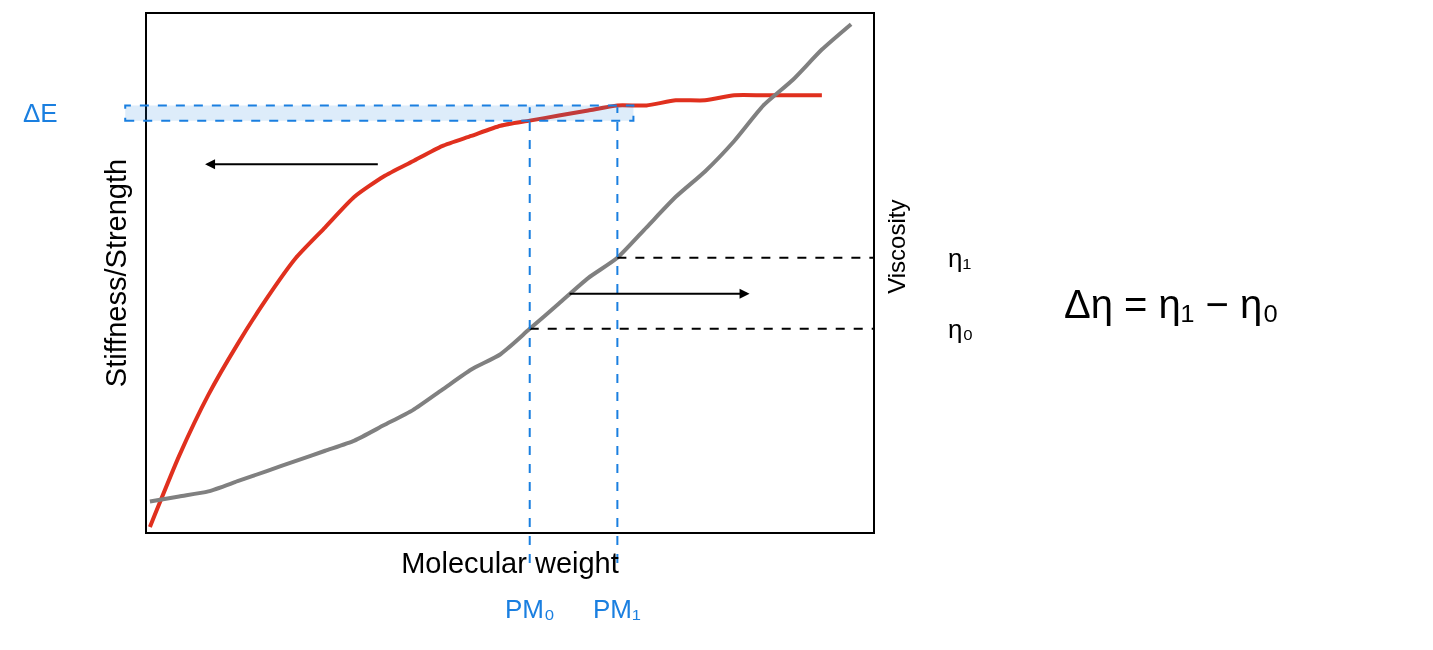 Image resolution: width=1433 pixels, height=650 pixels. I want to click on y-axis-title: Stiffness/Strength, so click(115, 273).